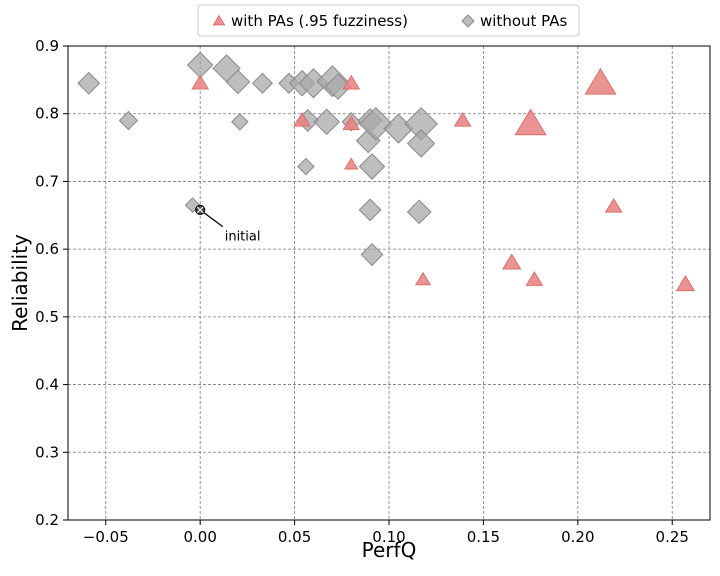  I want to click on y-axis-label: Reliability, so click(20, 283).